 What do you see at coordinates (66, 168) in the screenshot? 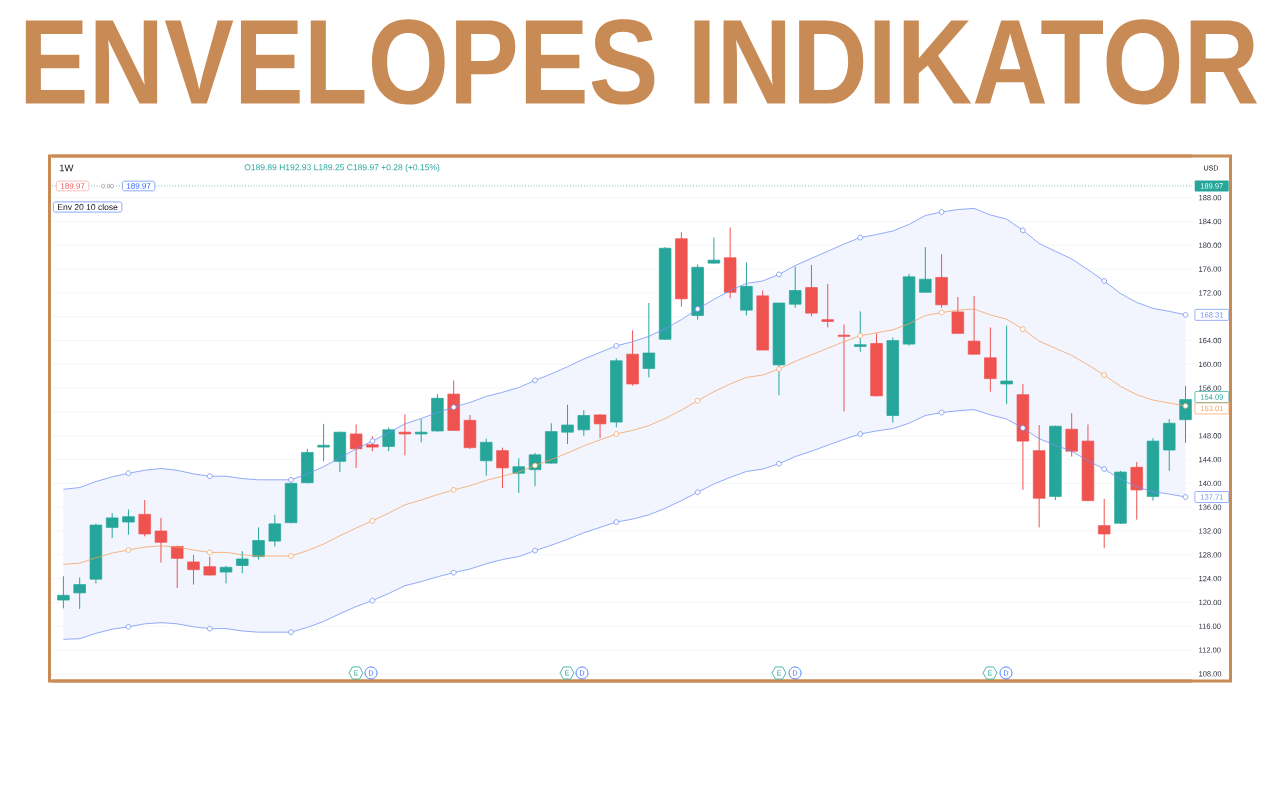
I see `annotation: 1W` at bounding box center [66, 168].